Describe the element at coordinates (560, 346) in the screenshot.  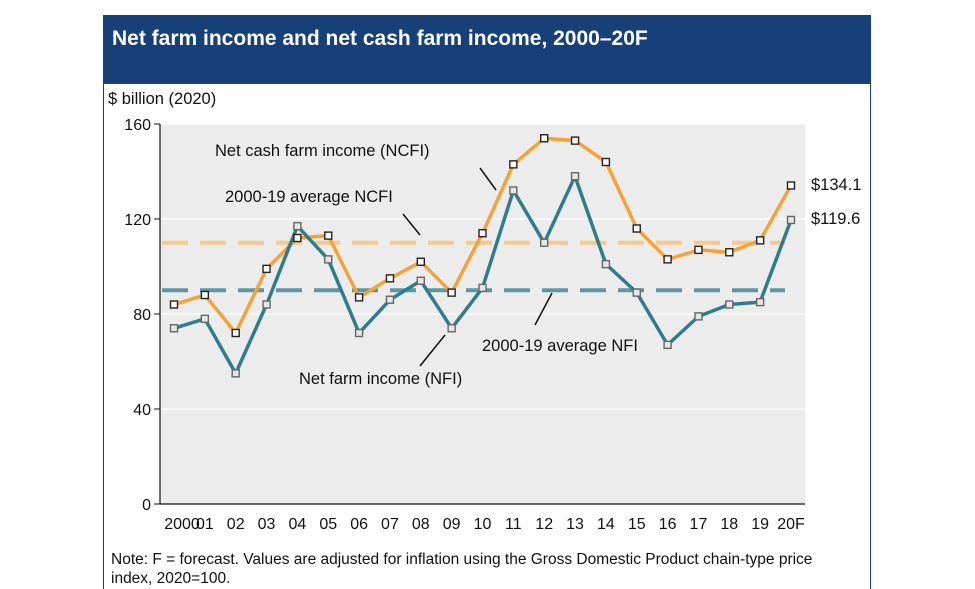
I see `avg-nfi-label: 2000-19 average NFI` at that location.